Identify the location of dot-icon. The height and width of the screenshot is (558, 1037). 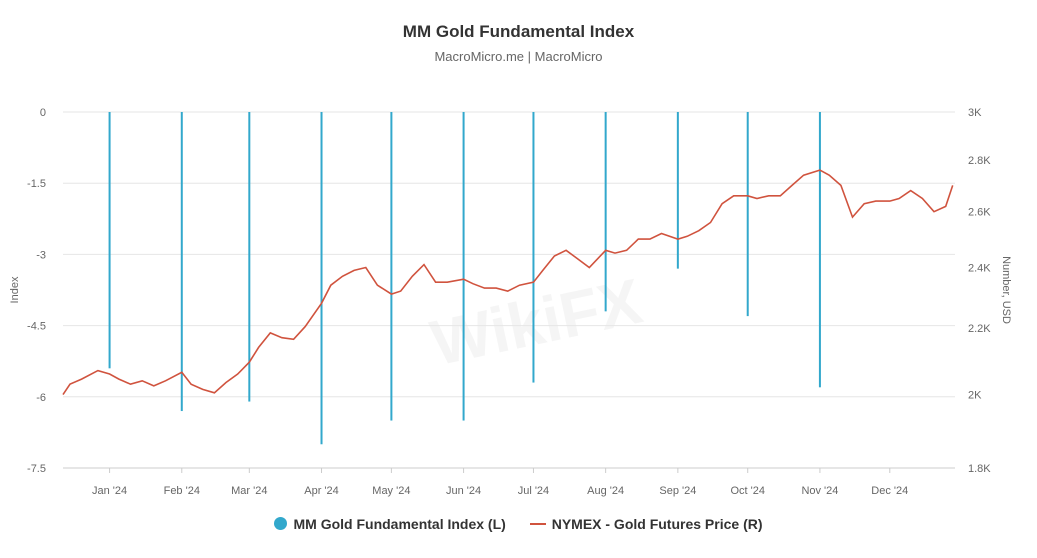
(281, 524).